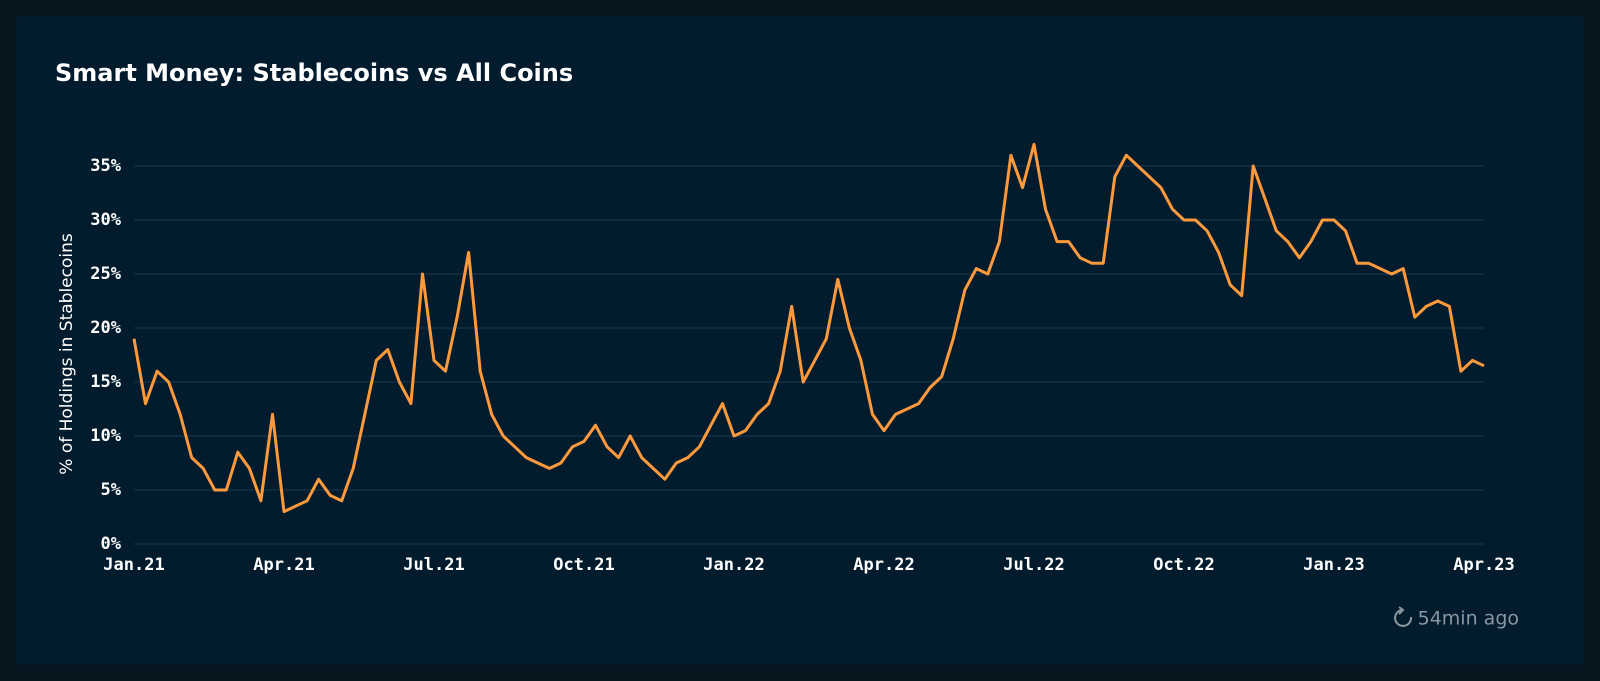 Image resolution: width=1600 pixels, height=681 pixels. What do you see at coordinates (1183, 565) in the screenshot?
I see `x-tick-label: Oct.22` at bounding box center [1183, 565].